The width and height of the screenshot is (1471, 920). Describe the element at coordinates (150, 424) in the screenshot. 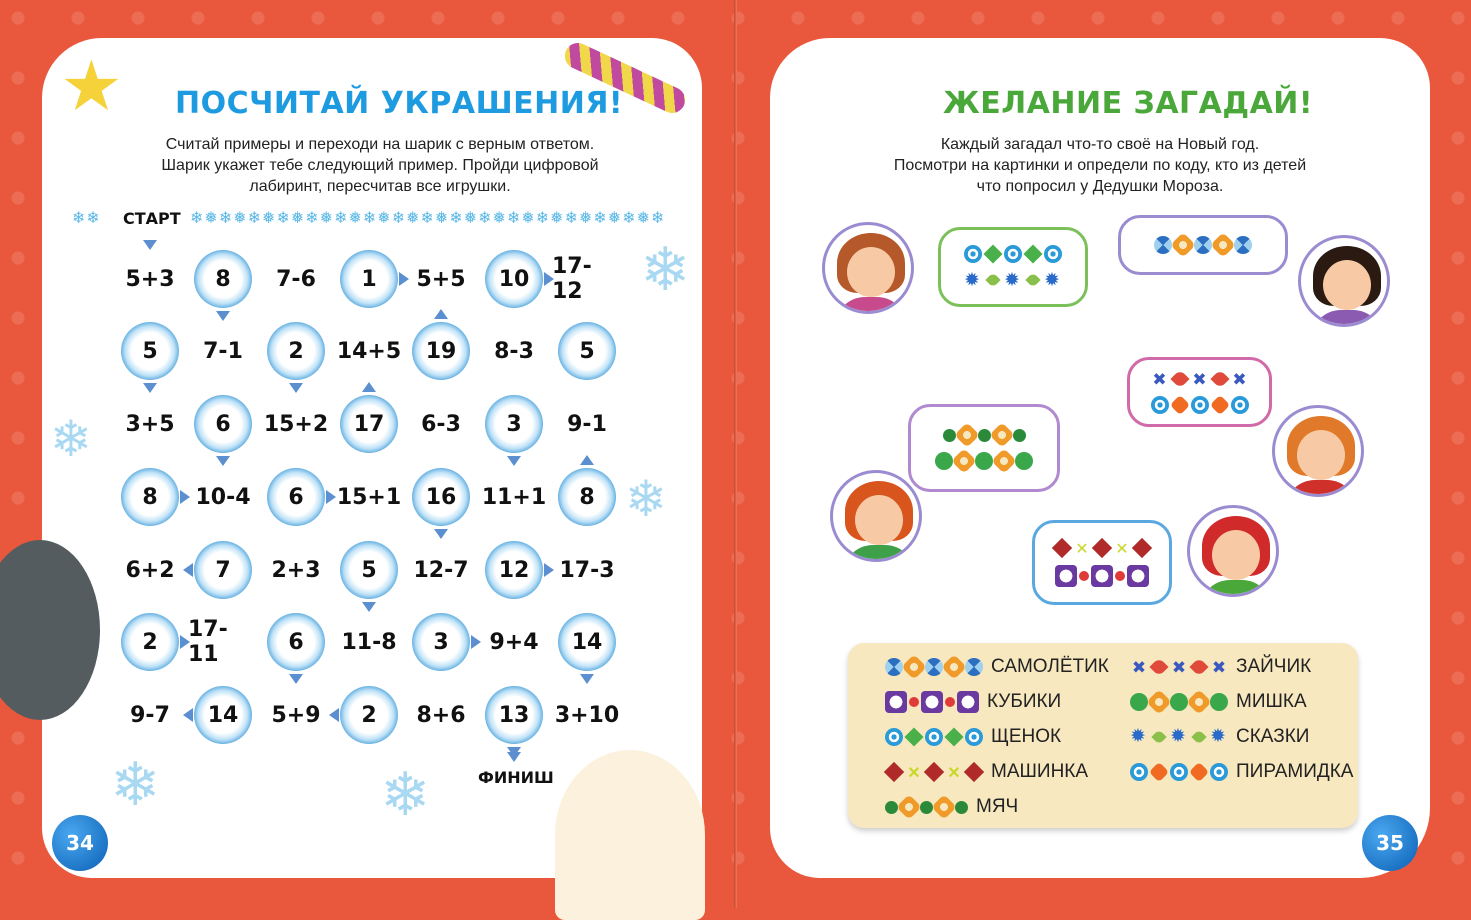

I see `math-example: 3+5` at that location.